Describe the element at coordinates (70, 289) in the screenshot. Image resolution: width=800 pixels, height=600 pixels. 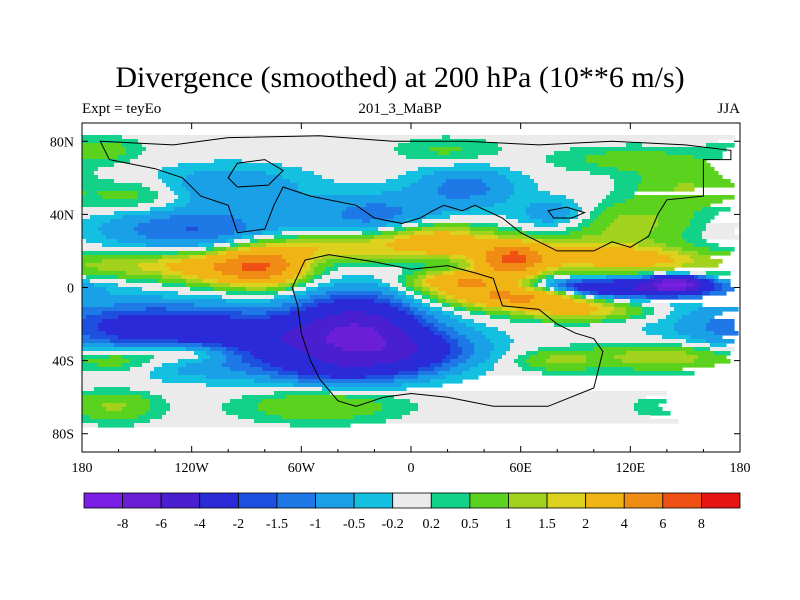
I see `y-tick-label: 0` at that location.